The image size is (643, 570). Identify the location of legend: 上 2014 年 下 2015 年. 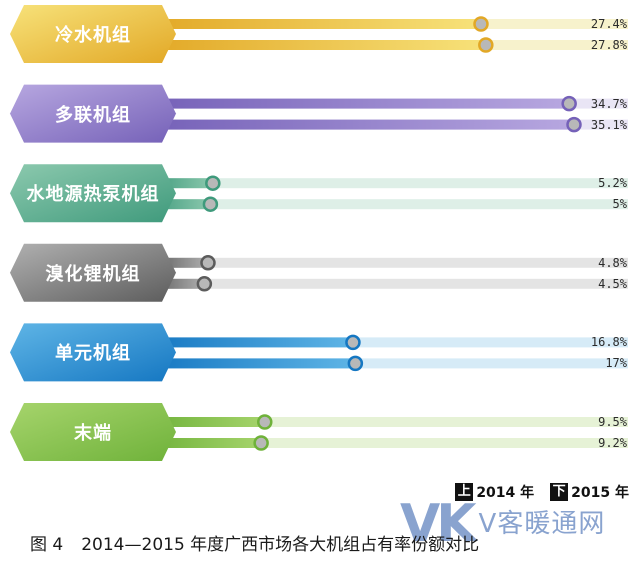
(534, 492).